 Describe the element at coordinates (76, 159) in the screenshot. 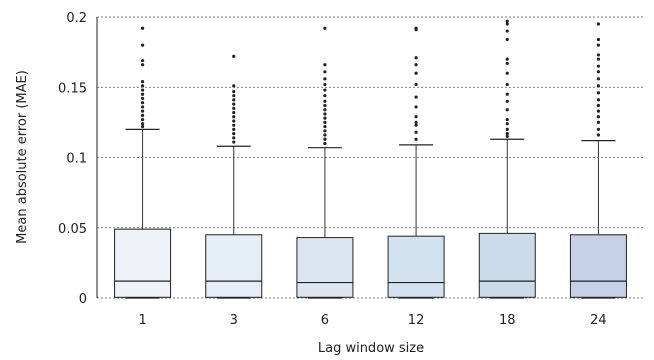

I see `y-tick-label: 0.1` at that location.